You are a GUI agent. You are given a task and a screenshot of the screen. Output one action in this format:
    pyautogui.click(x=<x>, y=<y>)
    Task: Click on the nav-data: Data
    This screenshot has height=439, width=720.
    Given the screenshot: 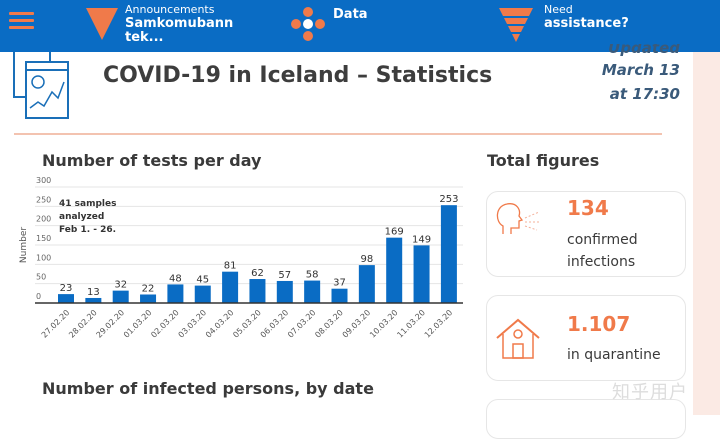 What is the action you would take?
    pyautogui.click(x=350, y=15)
    